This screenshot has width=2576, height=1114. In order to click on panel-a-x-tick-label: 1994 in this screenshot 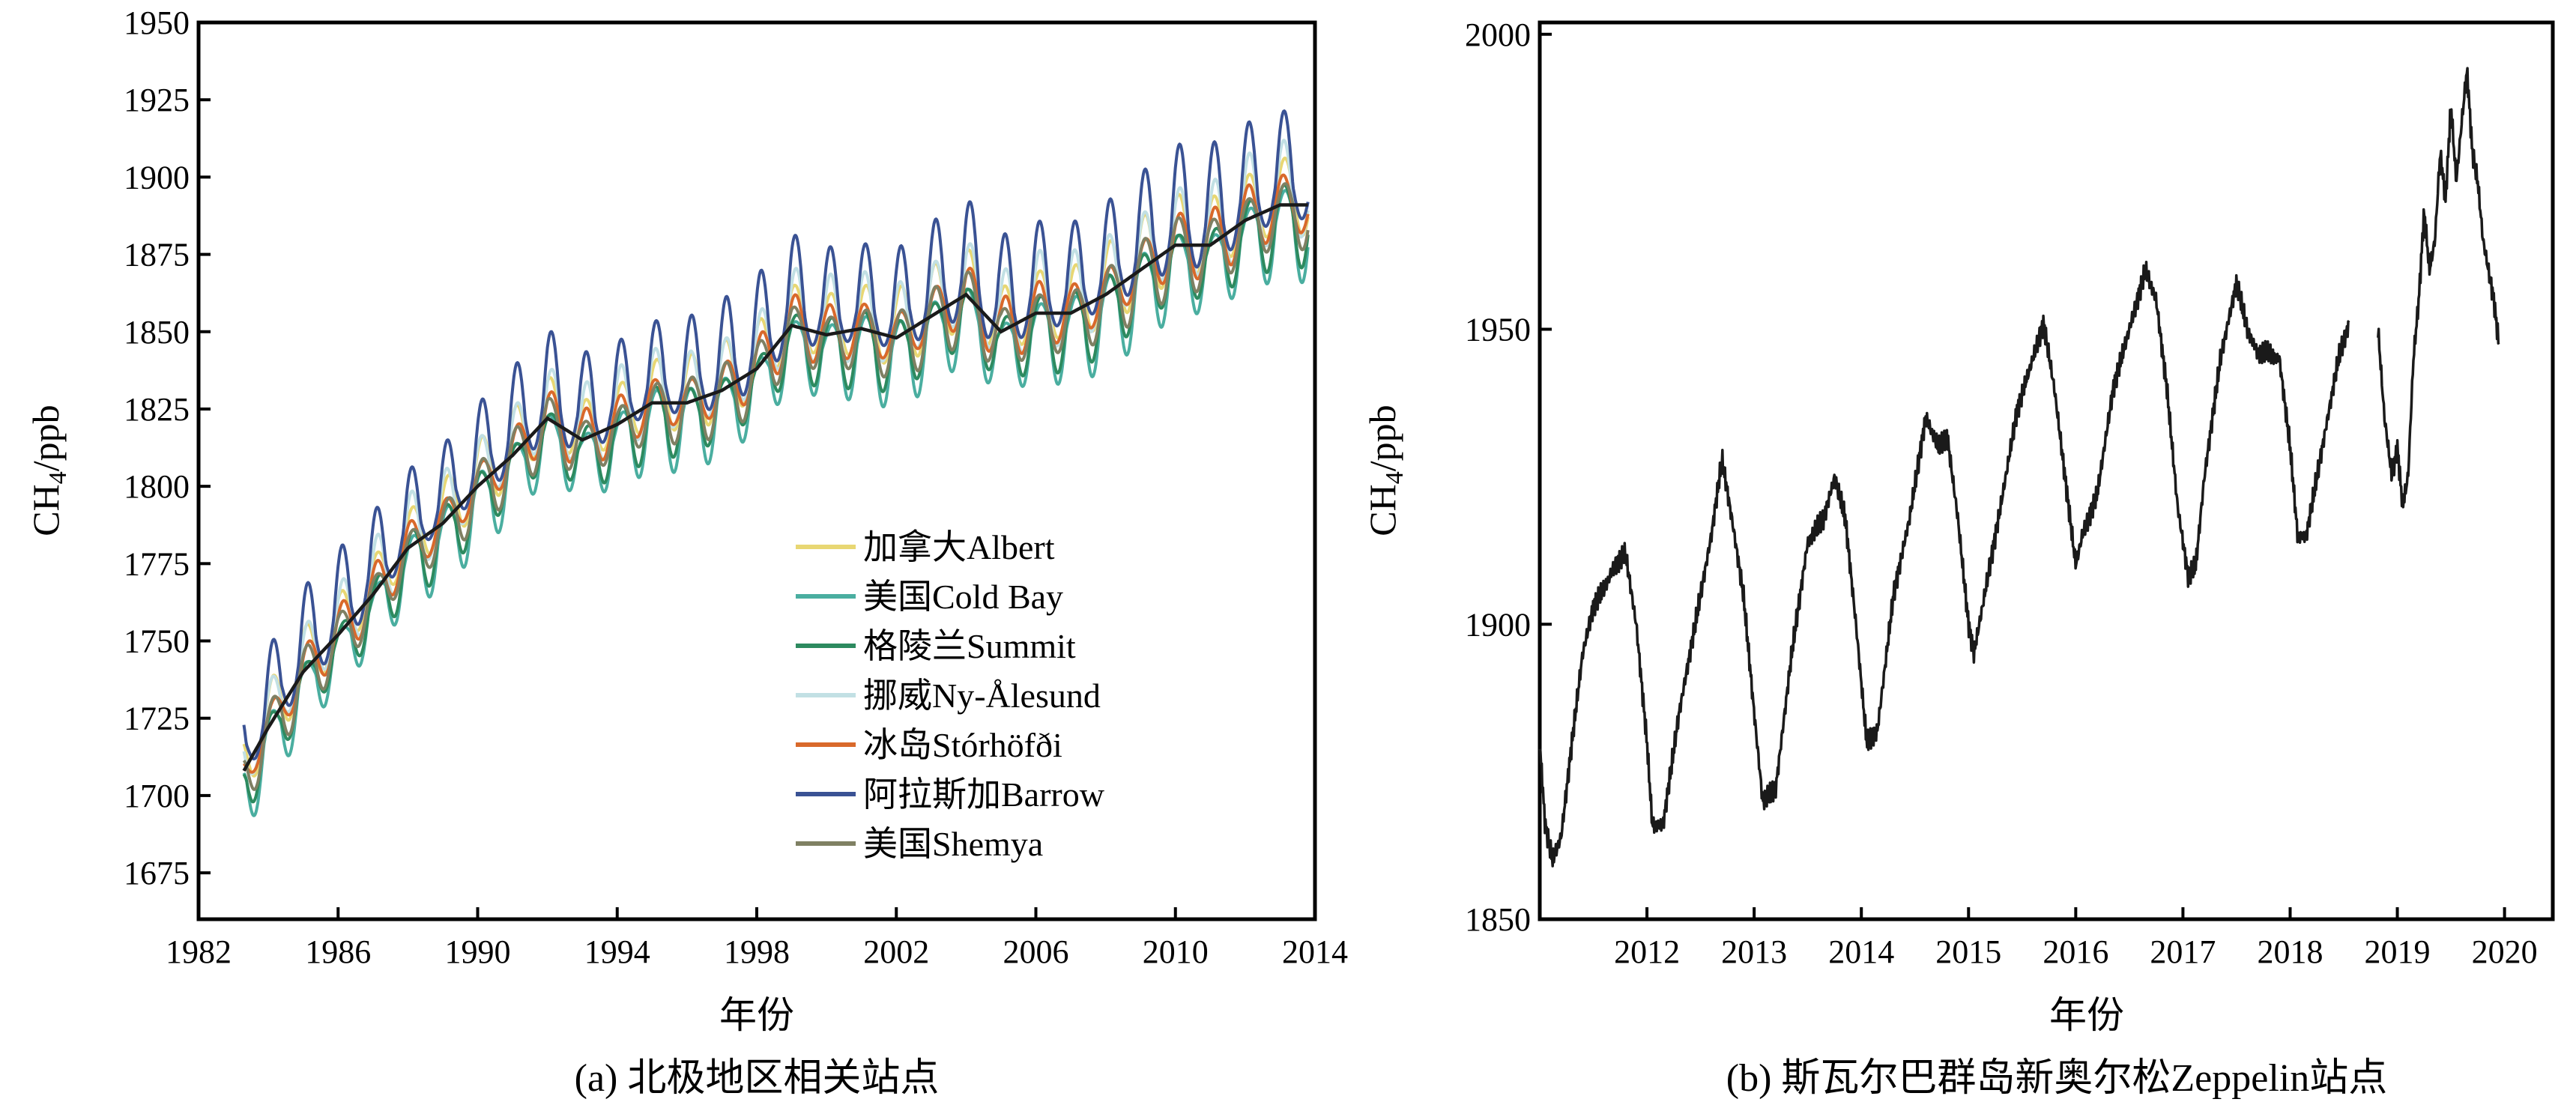, I will do `click(617, 951)`.